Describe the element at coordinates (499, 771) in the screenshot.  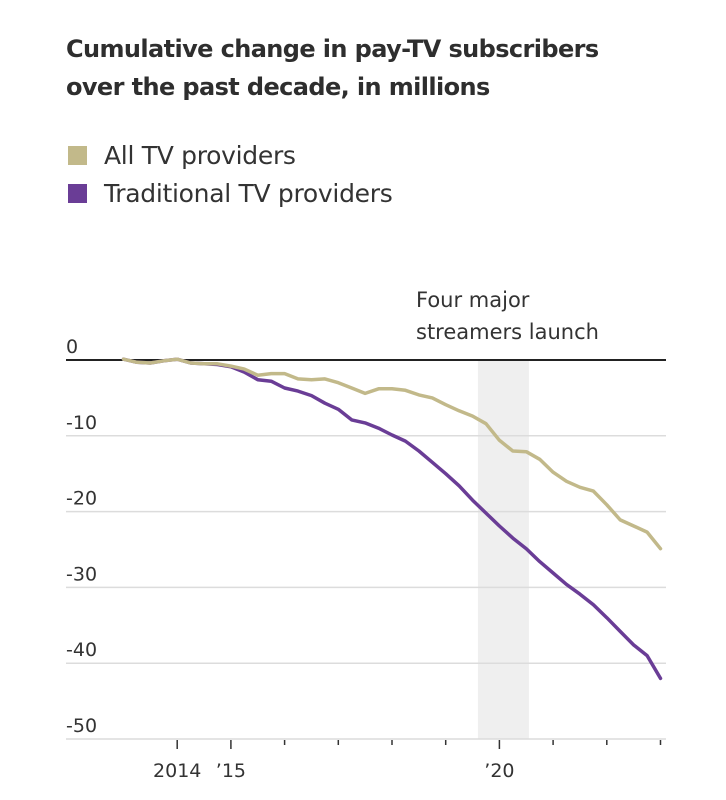
I see `x-tick-label: ’20` at that location.